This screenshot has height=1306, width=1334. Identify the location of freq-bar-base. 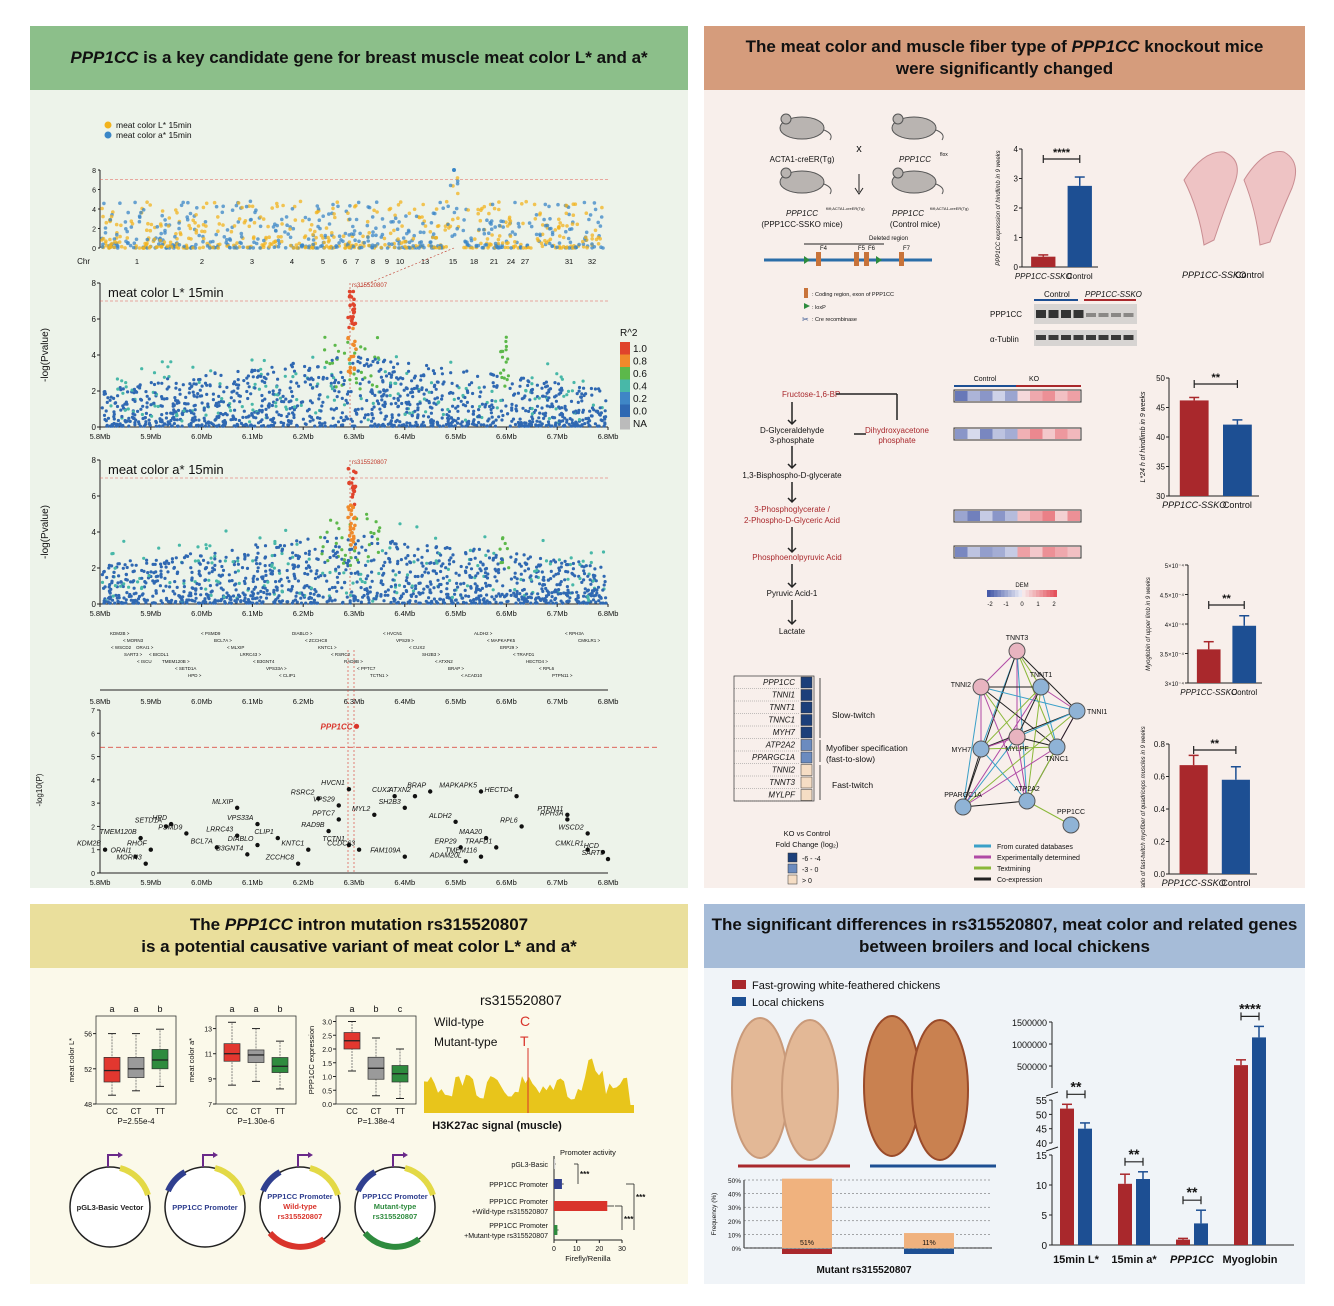
(807, 1251).